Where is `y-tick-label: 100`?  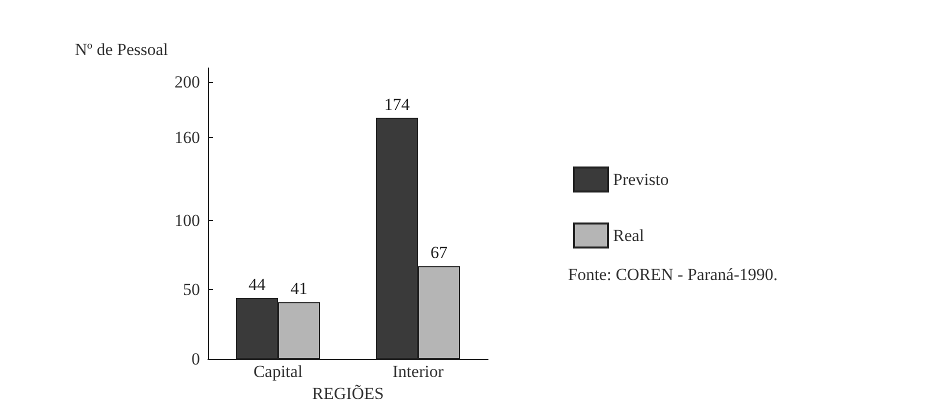 y-tick-label: 100 is located at coordinates (187, 220).